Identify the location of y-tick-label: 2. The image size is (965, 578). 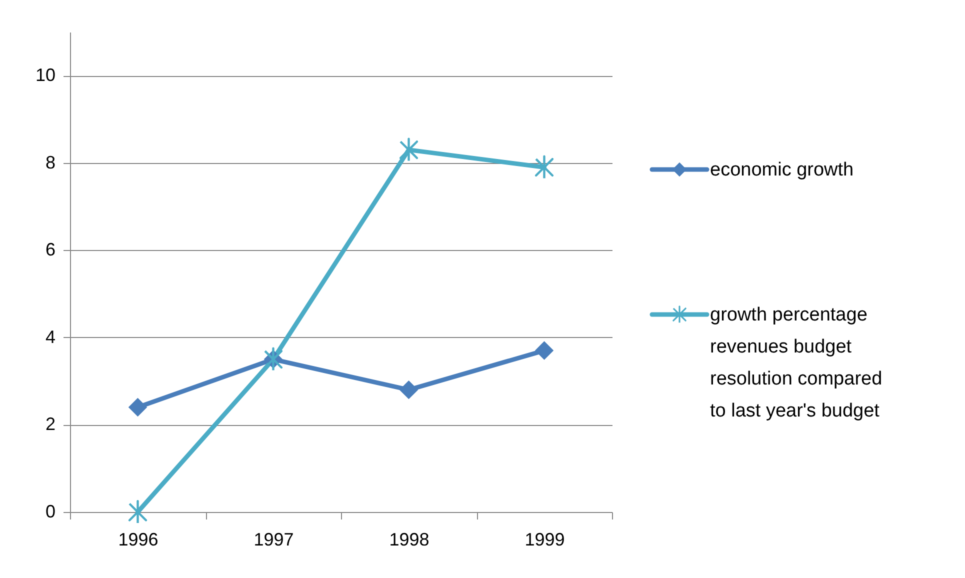
(50, 424).